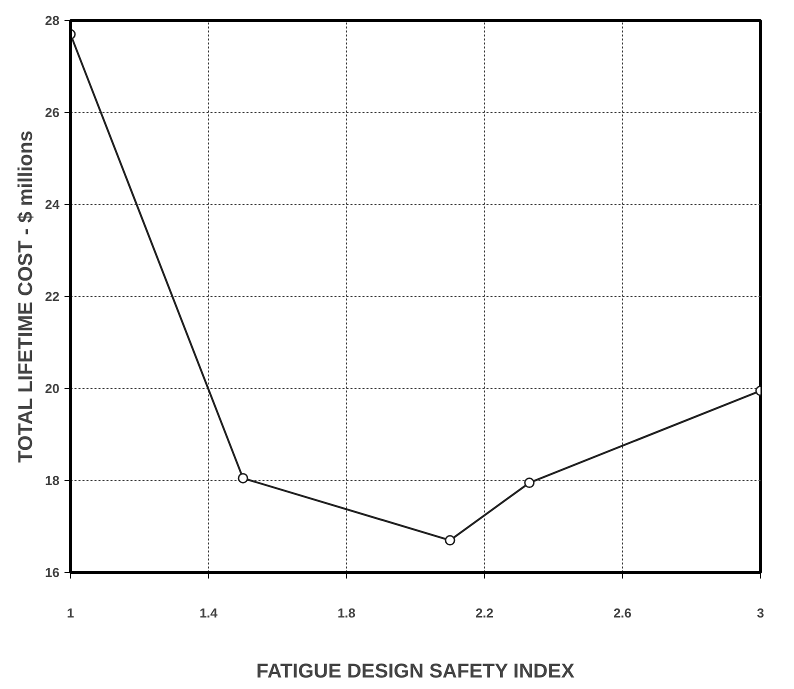 This screenshot has width=794, height=689. What do you see at coordinates (70, 613) in the screenshot?
I see `x-tick-label: 1` at bounding box center [70, 613].